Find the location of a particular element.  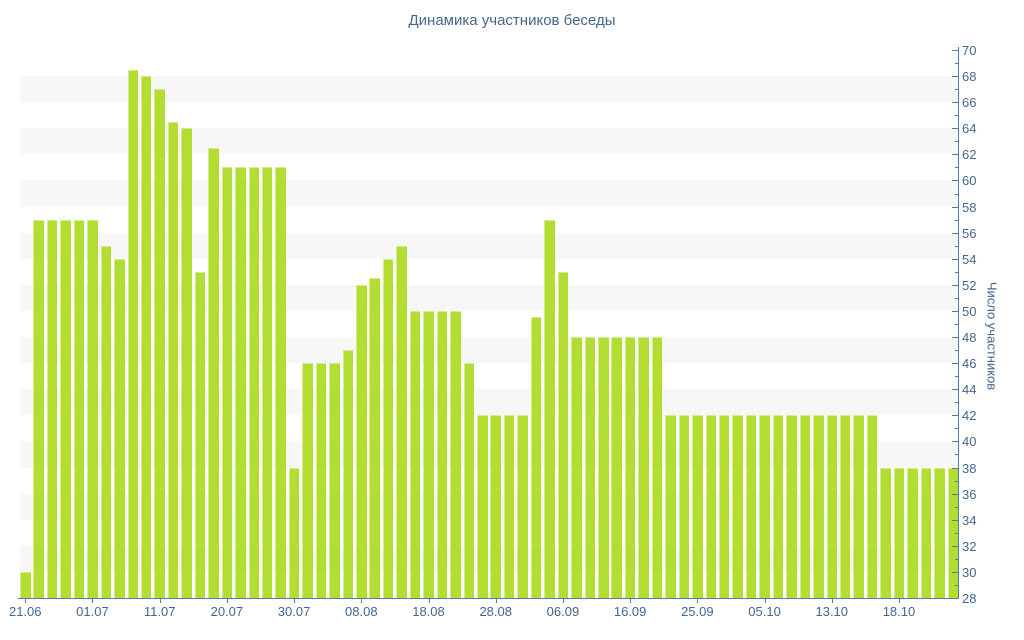

x-tick-label: 28.08 is located at coordinates (495, 611).